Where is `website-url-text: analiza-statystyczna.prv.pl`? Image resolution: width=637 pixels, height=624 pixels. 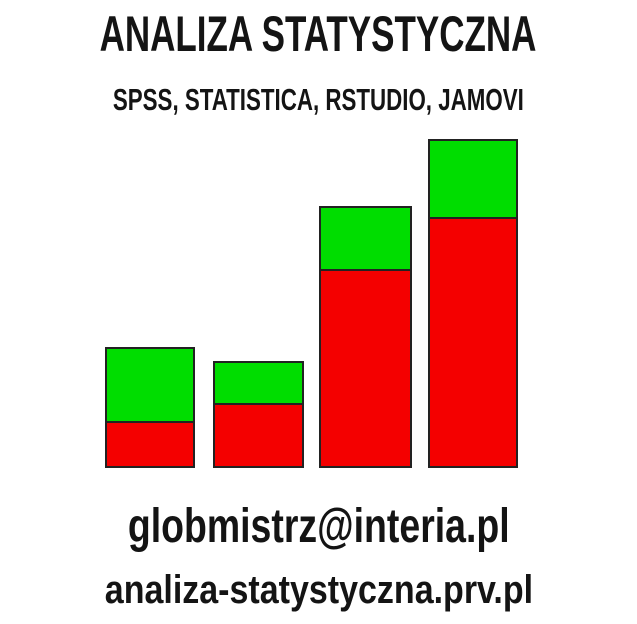 website-url-text: analiza-statystyczna.prv.pl is located at coordinates (318, 590).